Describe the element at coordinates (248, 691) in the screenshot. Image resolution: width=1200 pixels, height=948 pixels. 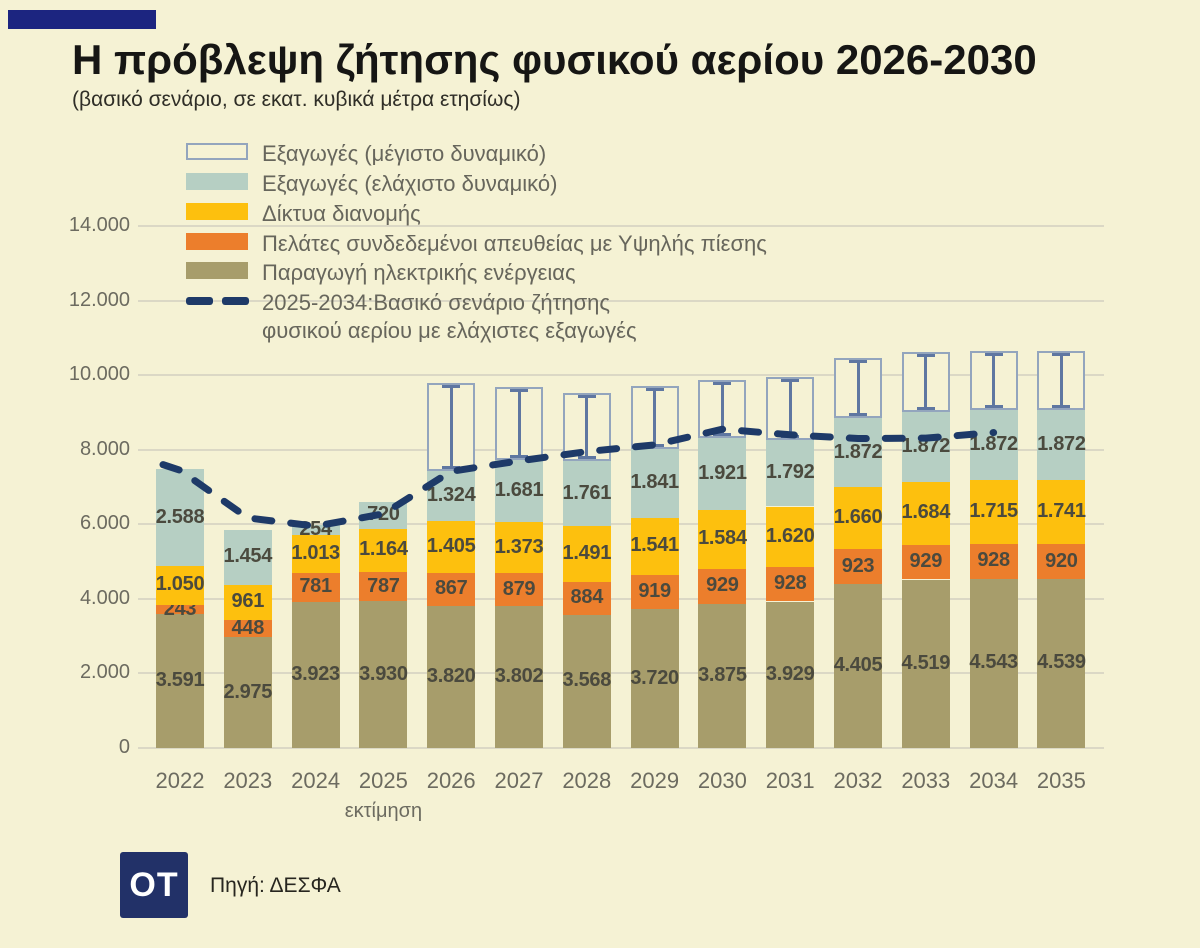
I see `bar-2023-label-power: 2.975` at that location.